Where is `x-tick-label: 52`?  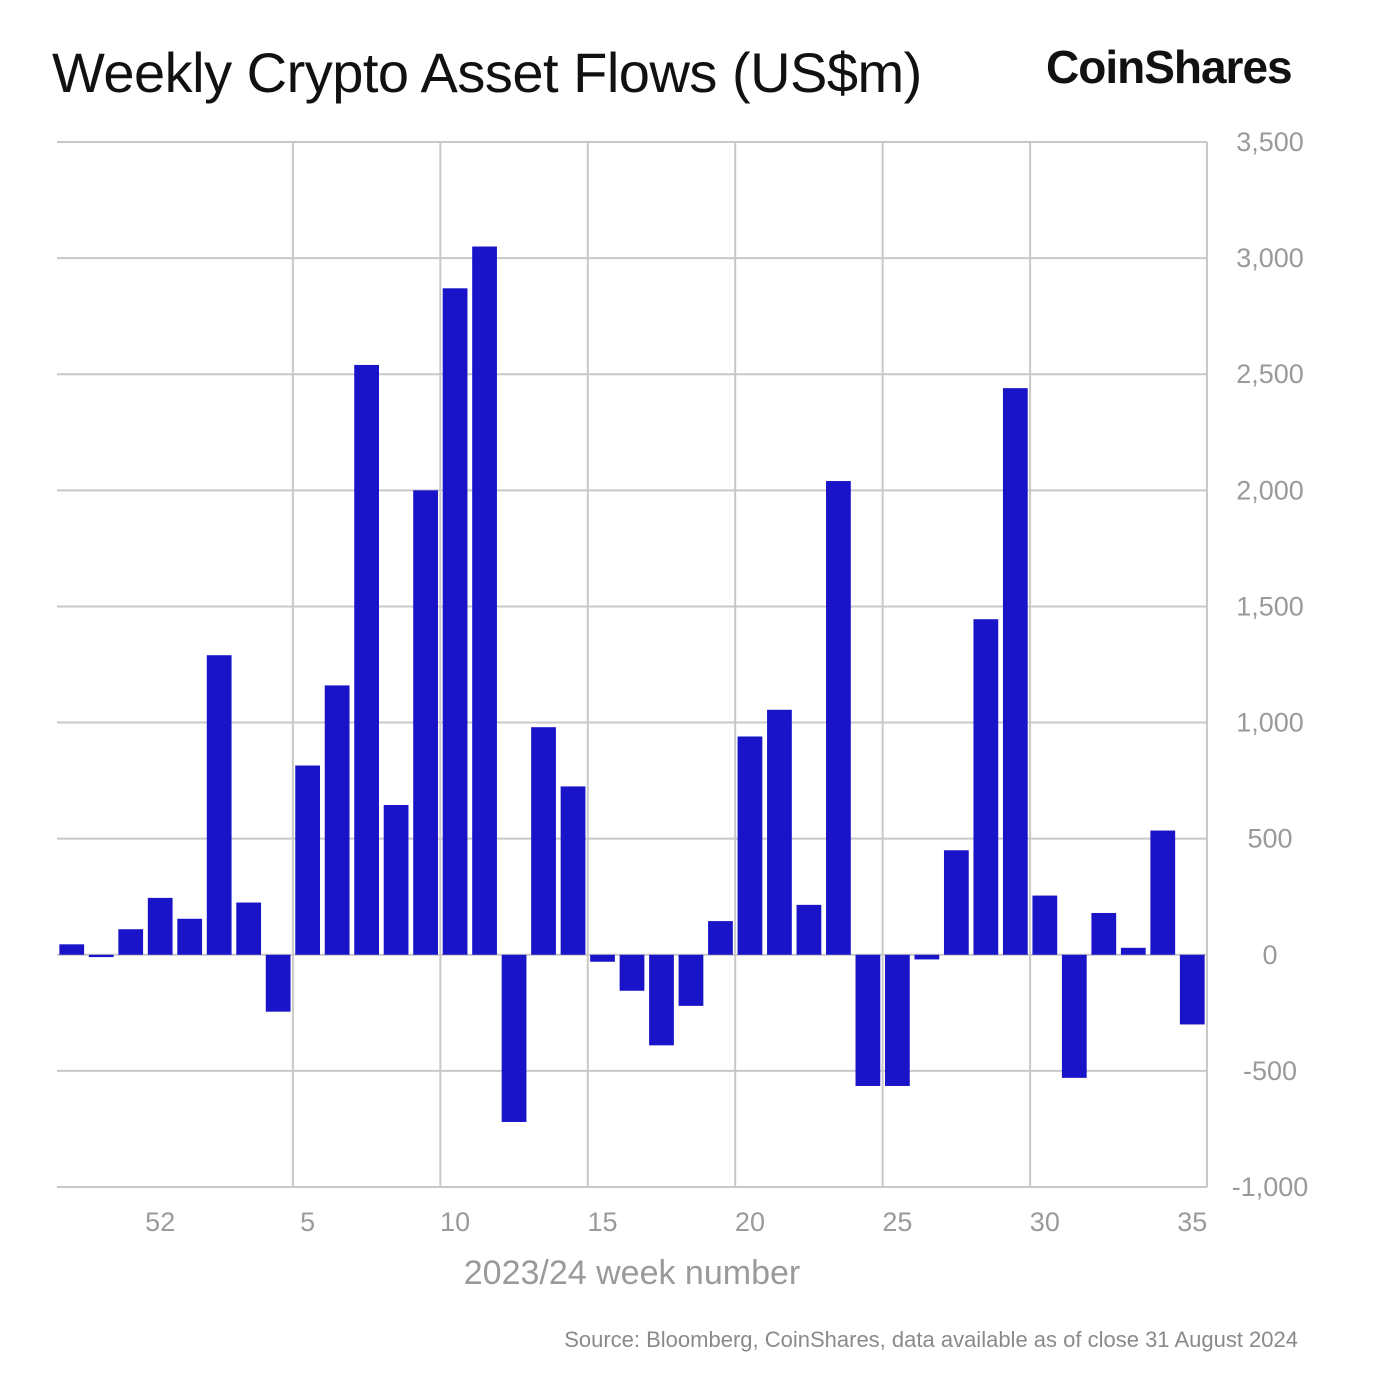 x-tick-label: 52 is located at coordinates (160, 1222).